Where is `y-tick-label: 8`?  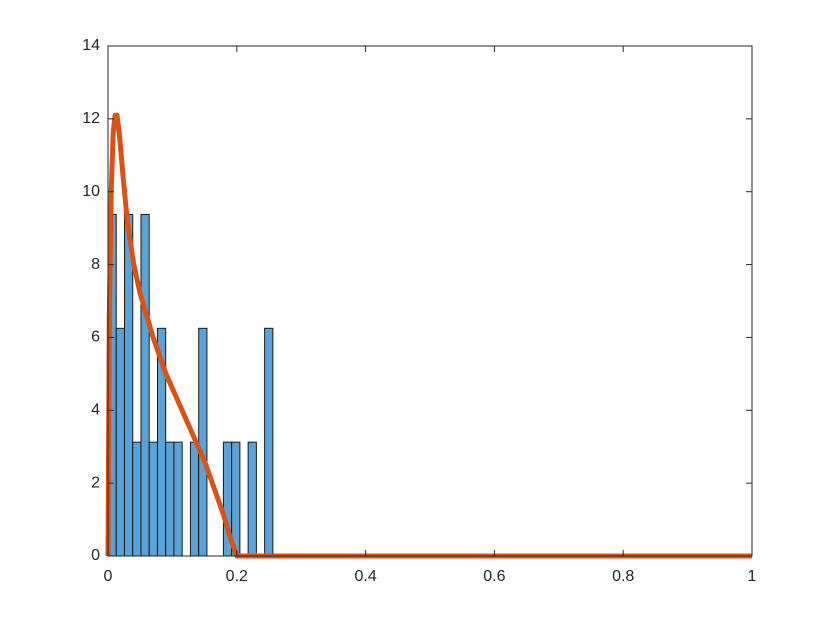
y-tick-label: 8 is located at coordinates (95, 264).